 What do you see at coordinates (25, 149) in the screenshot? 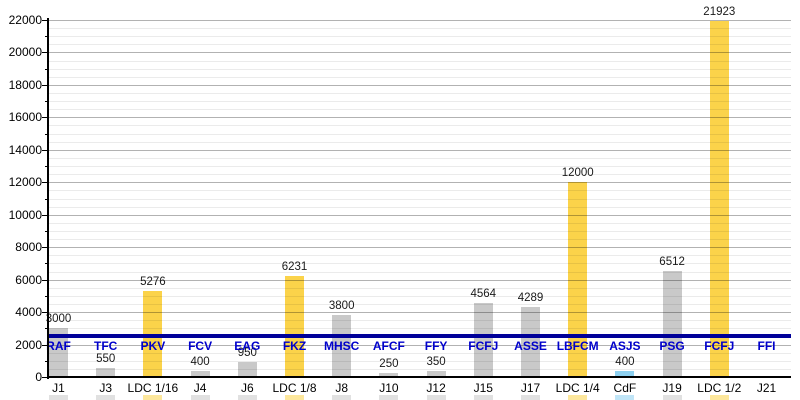
I see `y-axis-label: 14000` at bounding box center [25, 149].